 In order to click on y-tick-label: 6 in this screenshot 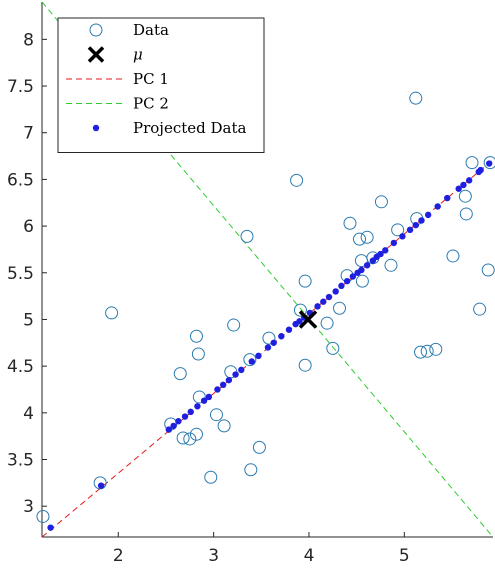, I will do `click(28, 227)`.